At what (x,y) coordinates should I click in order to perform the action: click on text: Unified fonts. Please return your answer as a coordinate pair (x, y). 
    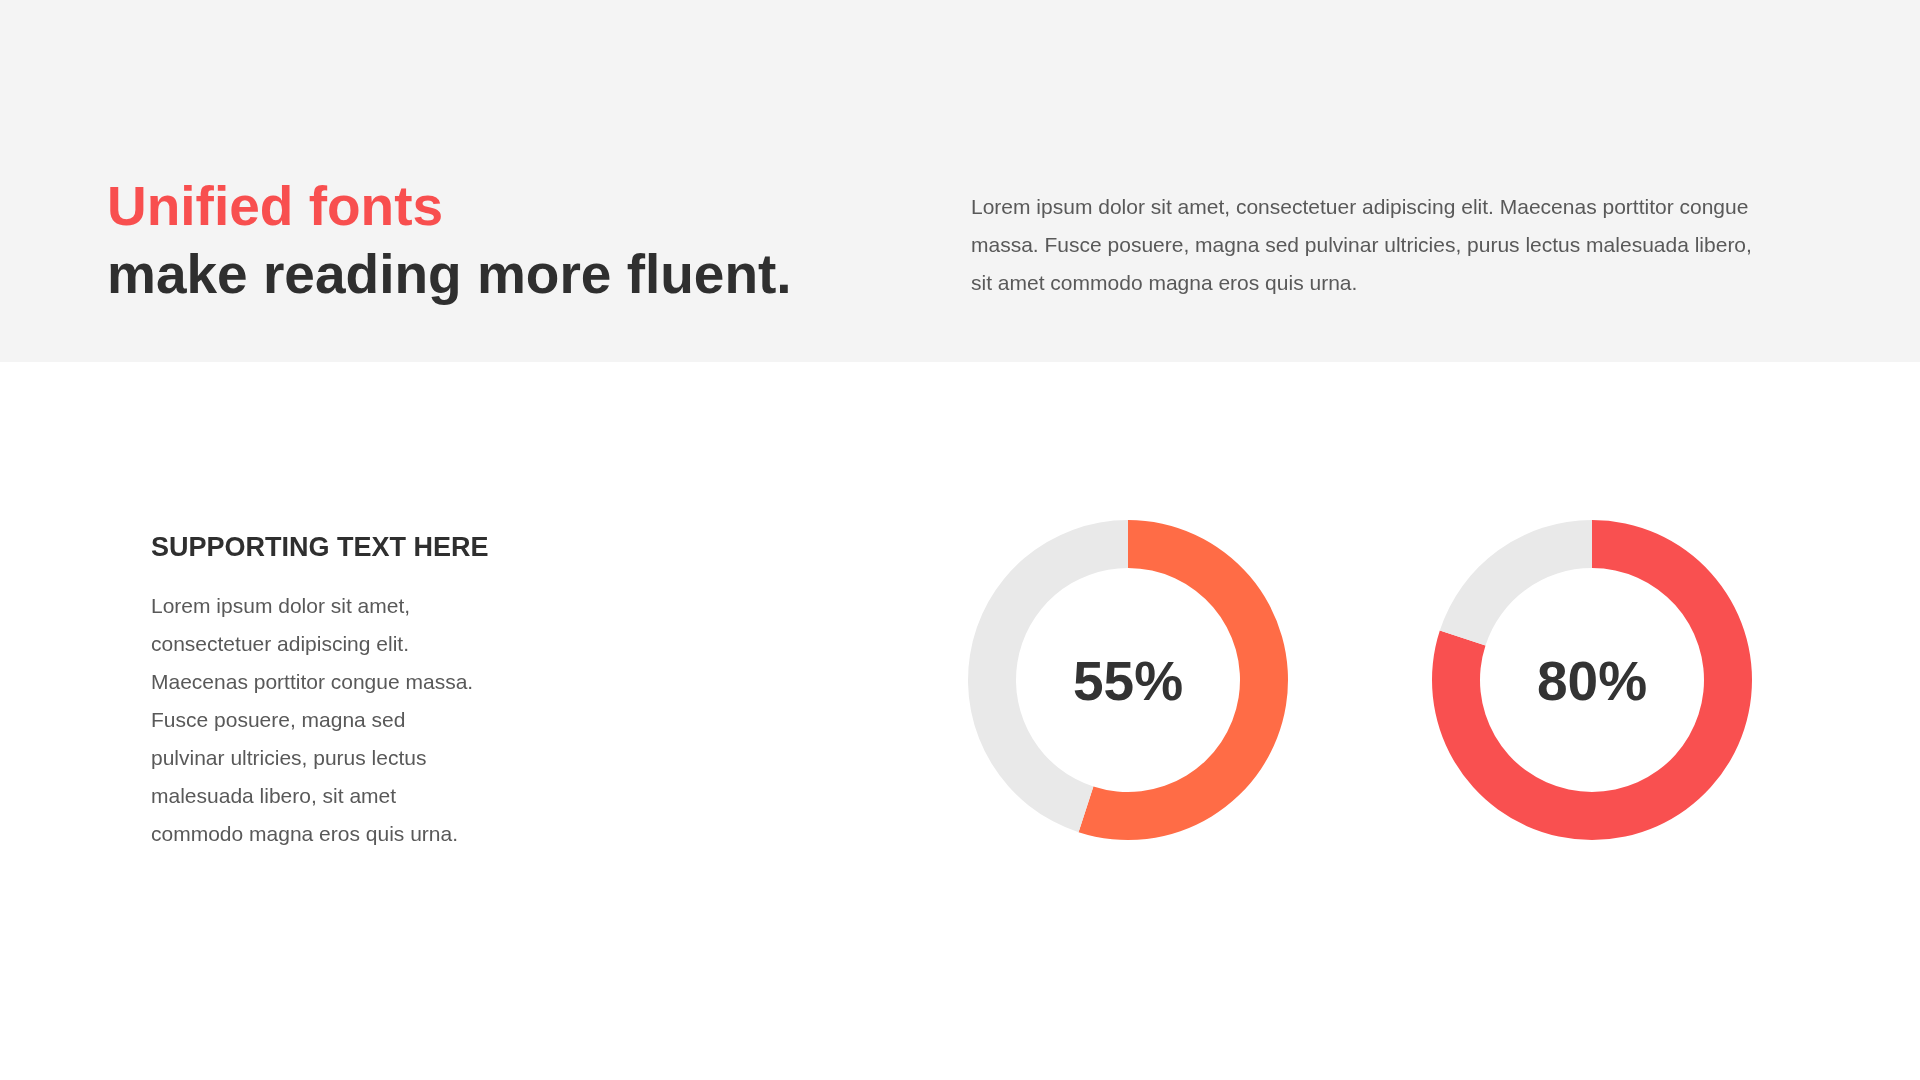
    Looking at the image, I should click on (275, 206).